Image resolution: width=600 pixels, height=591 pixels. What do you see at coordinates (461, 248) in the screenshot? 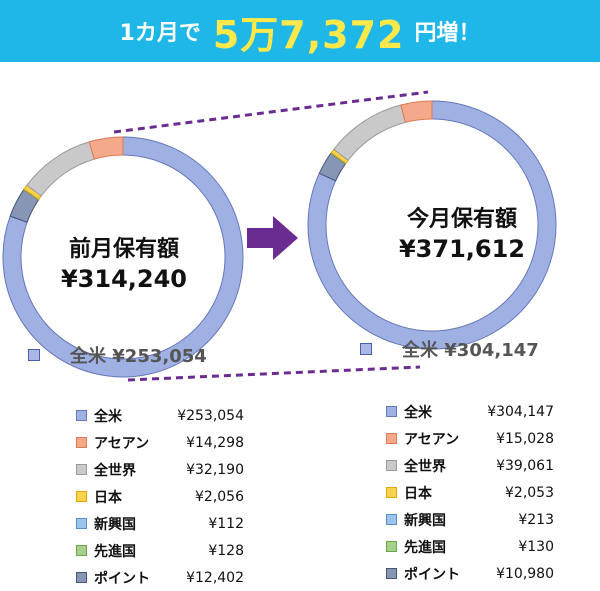
I see `curr-total-value: ¥371,612` at bounding box center [461, 248].